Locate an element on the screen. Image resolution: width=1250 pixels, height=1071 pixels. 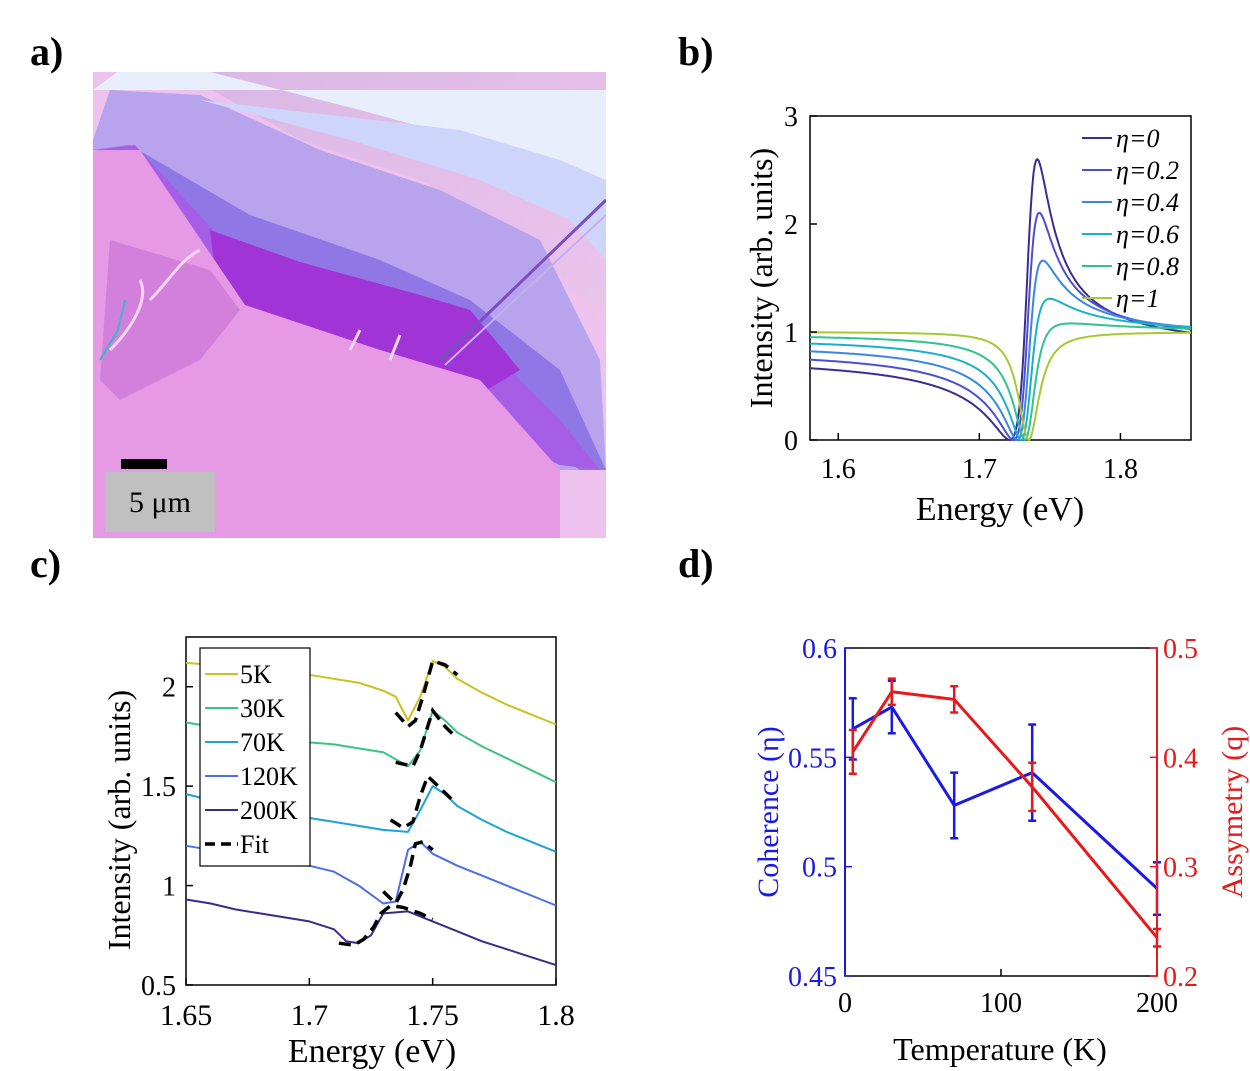
plot-area-b is located at coordinates (1000, 278).